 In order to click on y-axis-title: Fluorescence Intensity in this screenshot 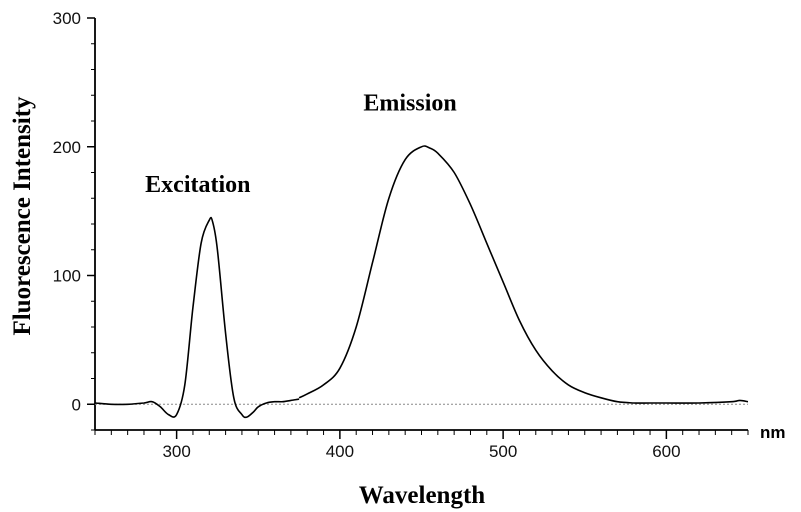, I will do `click(22, 216)`.